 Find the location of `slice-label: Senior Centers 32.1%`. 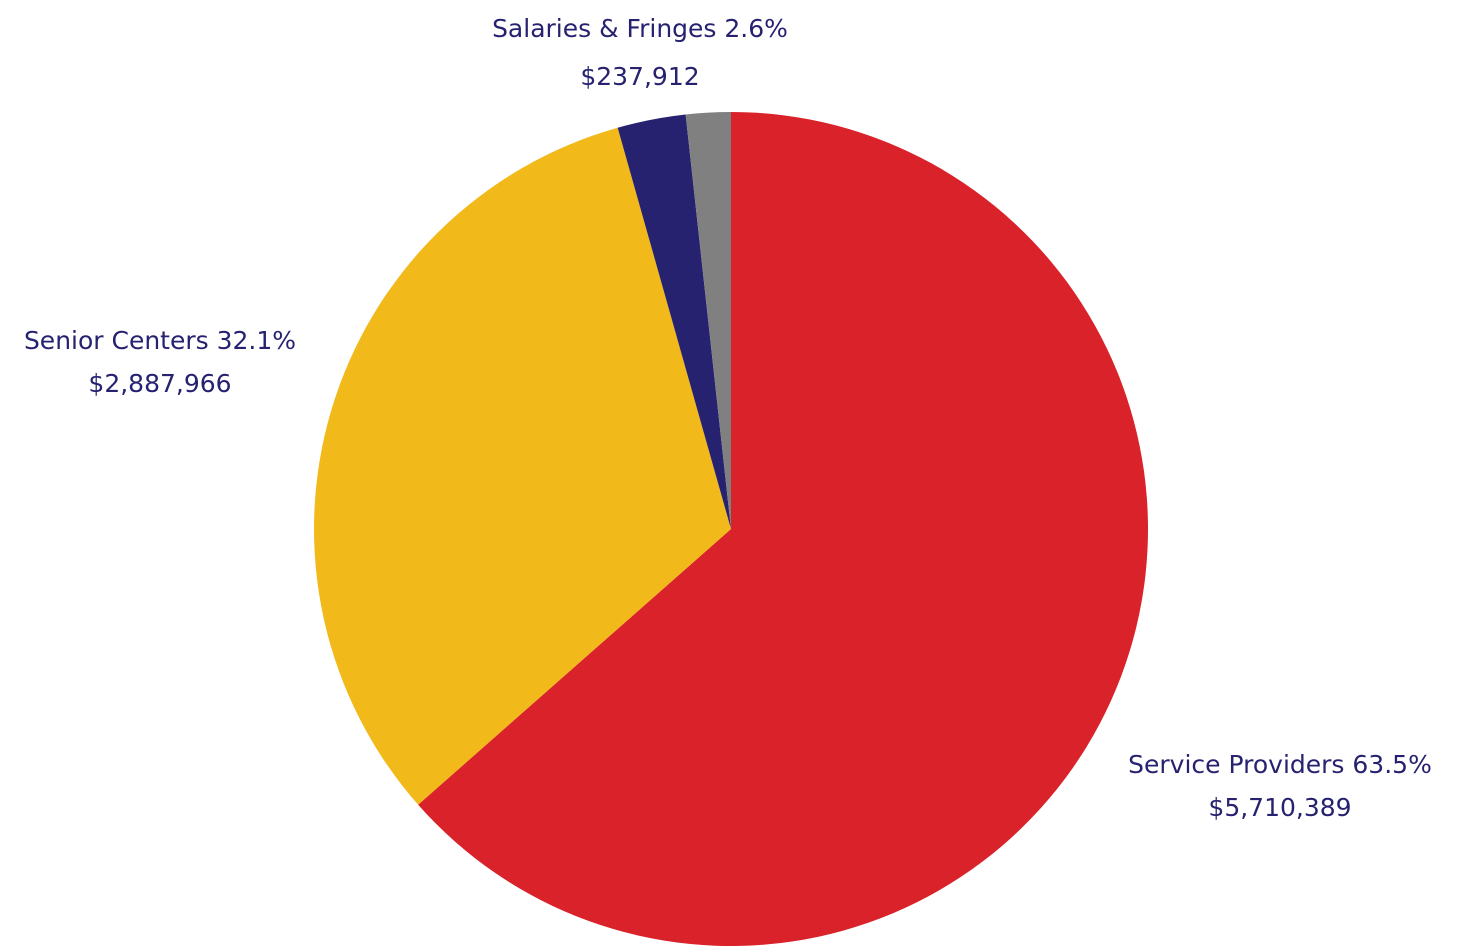

slice-label: Senior Centers 32.1% is located at coordinates (160, 340).